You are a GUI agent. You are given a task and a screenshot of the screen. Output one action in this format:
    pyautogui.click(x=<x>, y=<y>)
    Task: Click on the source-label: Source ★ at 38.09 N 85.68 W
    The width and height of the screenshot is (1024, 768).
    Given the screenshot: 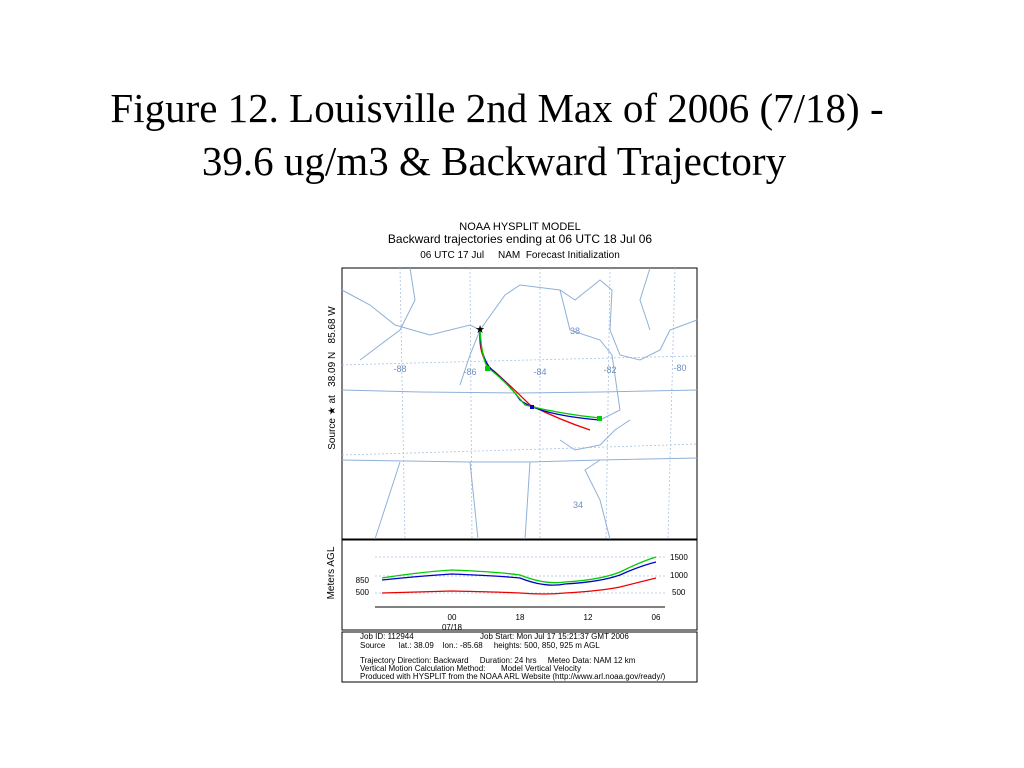 What is the action you would take?
    pyautogui.click(x=332, y=378)
    